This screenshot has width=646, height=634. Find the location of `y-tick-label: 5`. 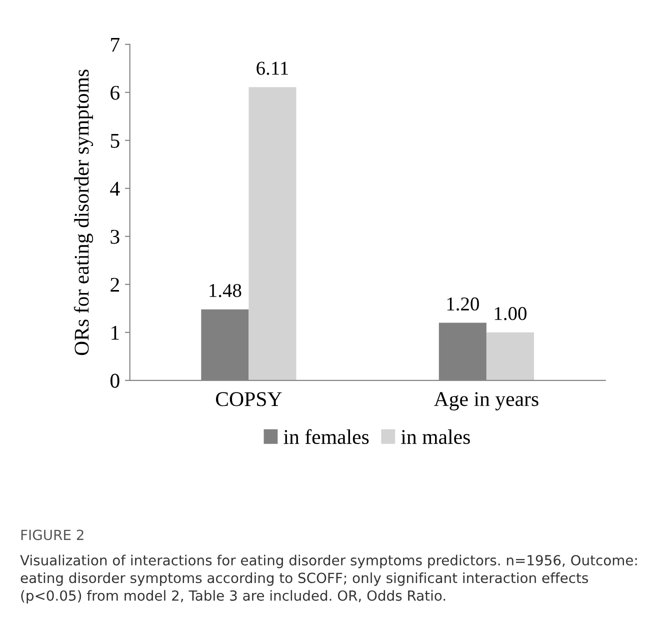

y-tick-label: 5 is located at coordinates (115, 141).